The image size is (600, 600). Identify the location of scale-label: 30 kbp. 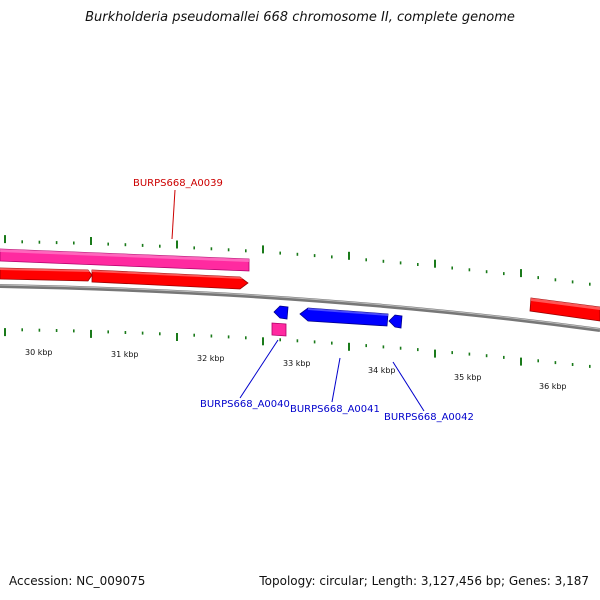
(39, 352).